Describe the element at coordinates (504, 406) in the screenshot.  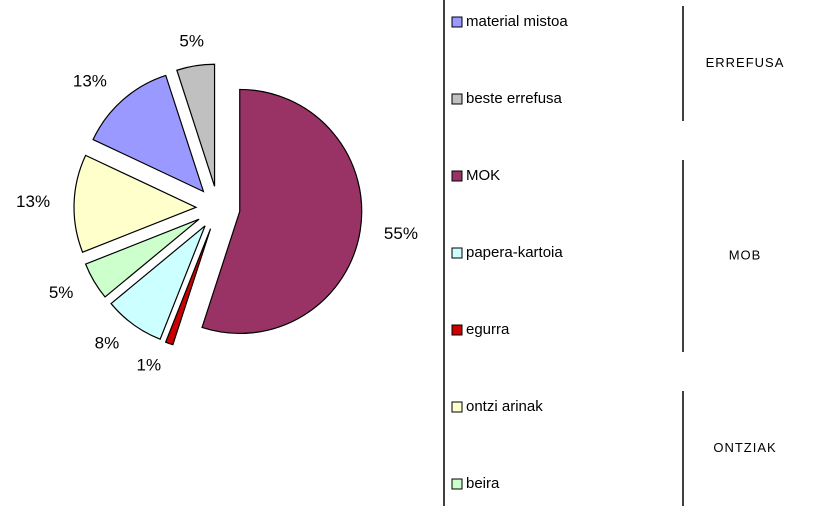
I see `legend-entry: ontzi arinak` at that location.